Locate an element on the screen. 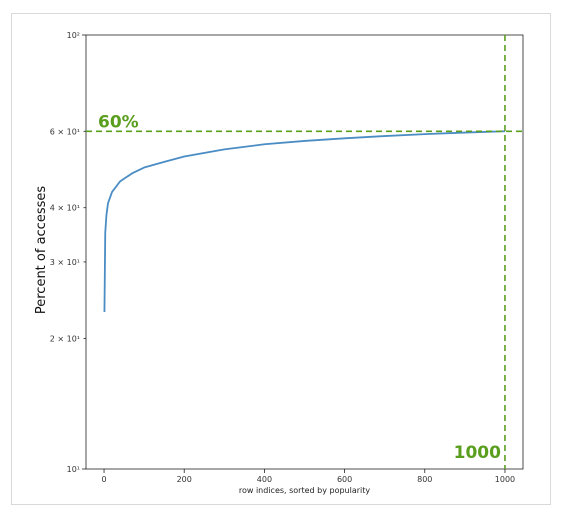 The height and width of the screenshot is (517, 566). x-tick-label: 200 is located at coordinates (184, 479).